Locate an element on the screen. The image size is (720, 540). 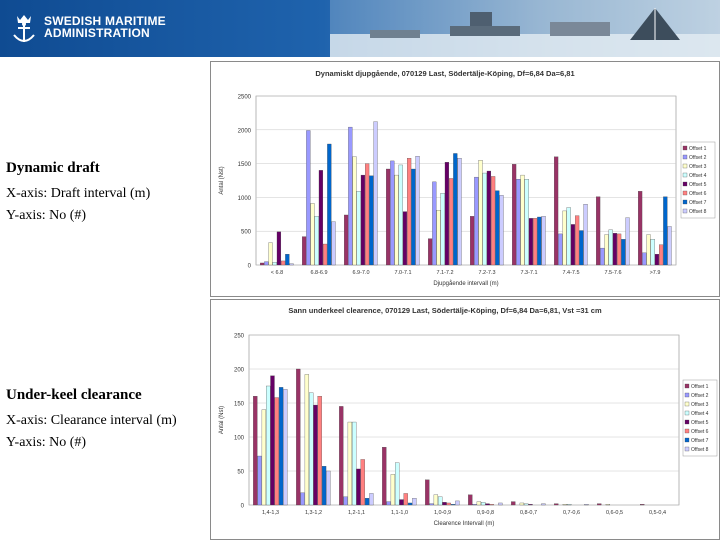
x-tick-label: 7.5-7.6 is located at coordinates (612, 273).